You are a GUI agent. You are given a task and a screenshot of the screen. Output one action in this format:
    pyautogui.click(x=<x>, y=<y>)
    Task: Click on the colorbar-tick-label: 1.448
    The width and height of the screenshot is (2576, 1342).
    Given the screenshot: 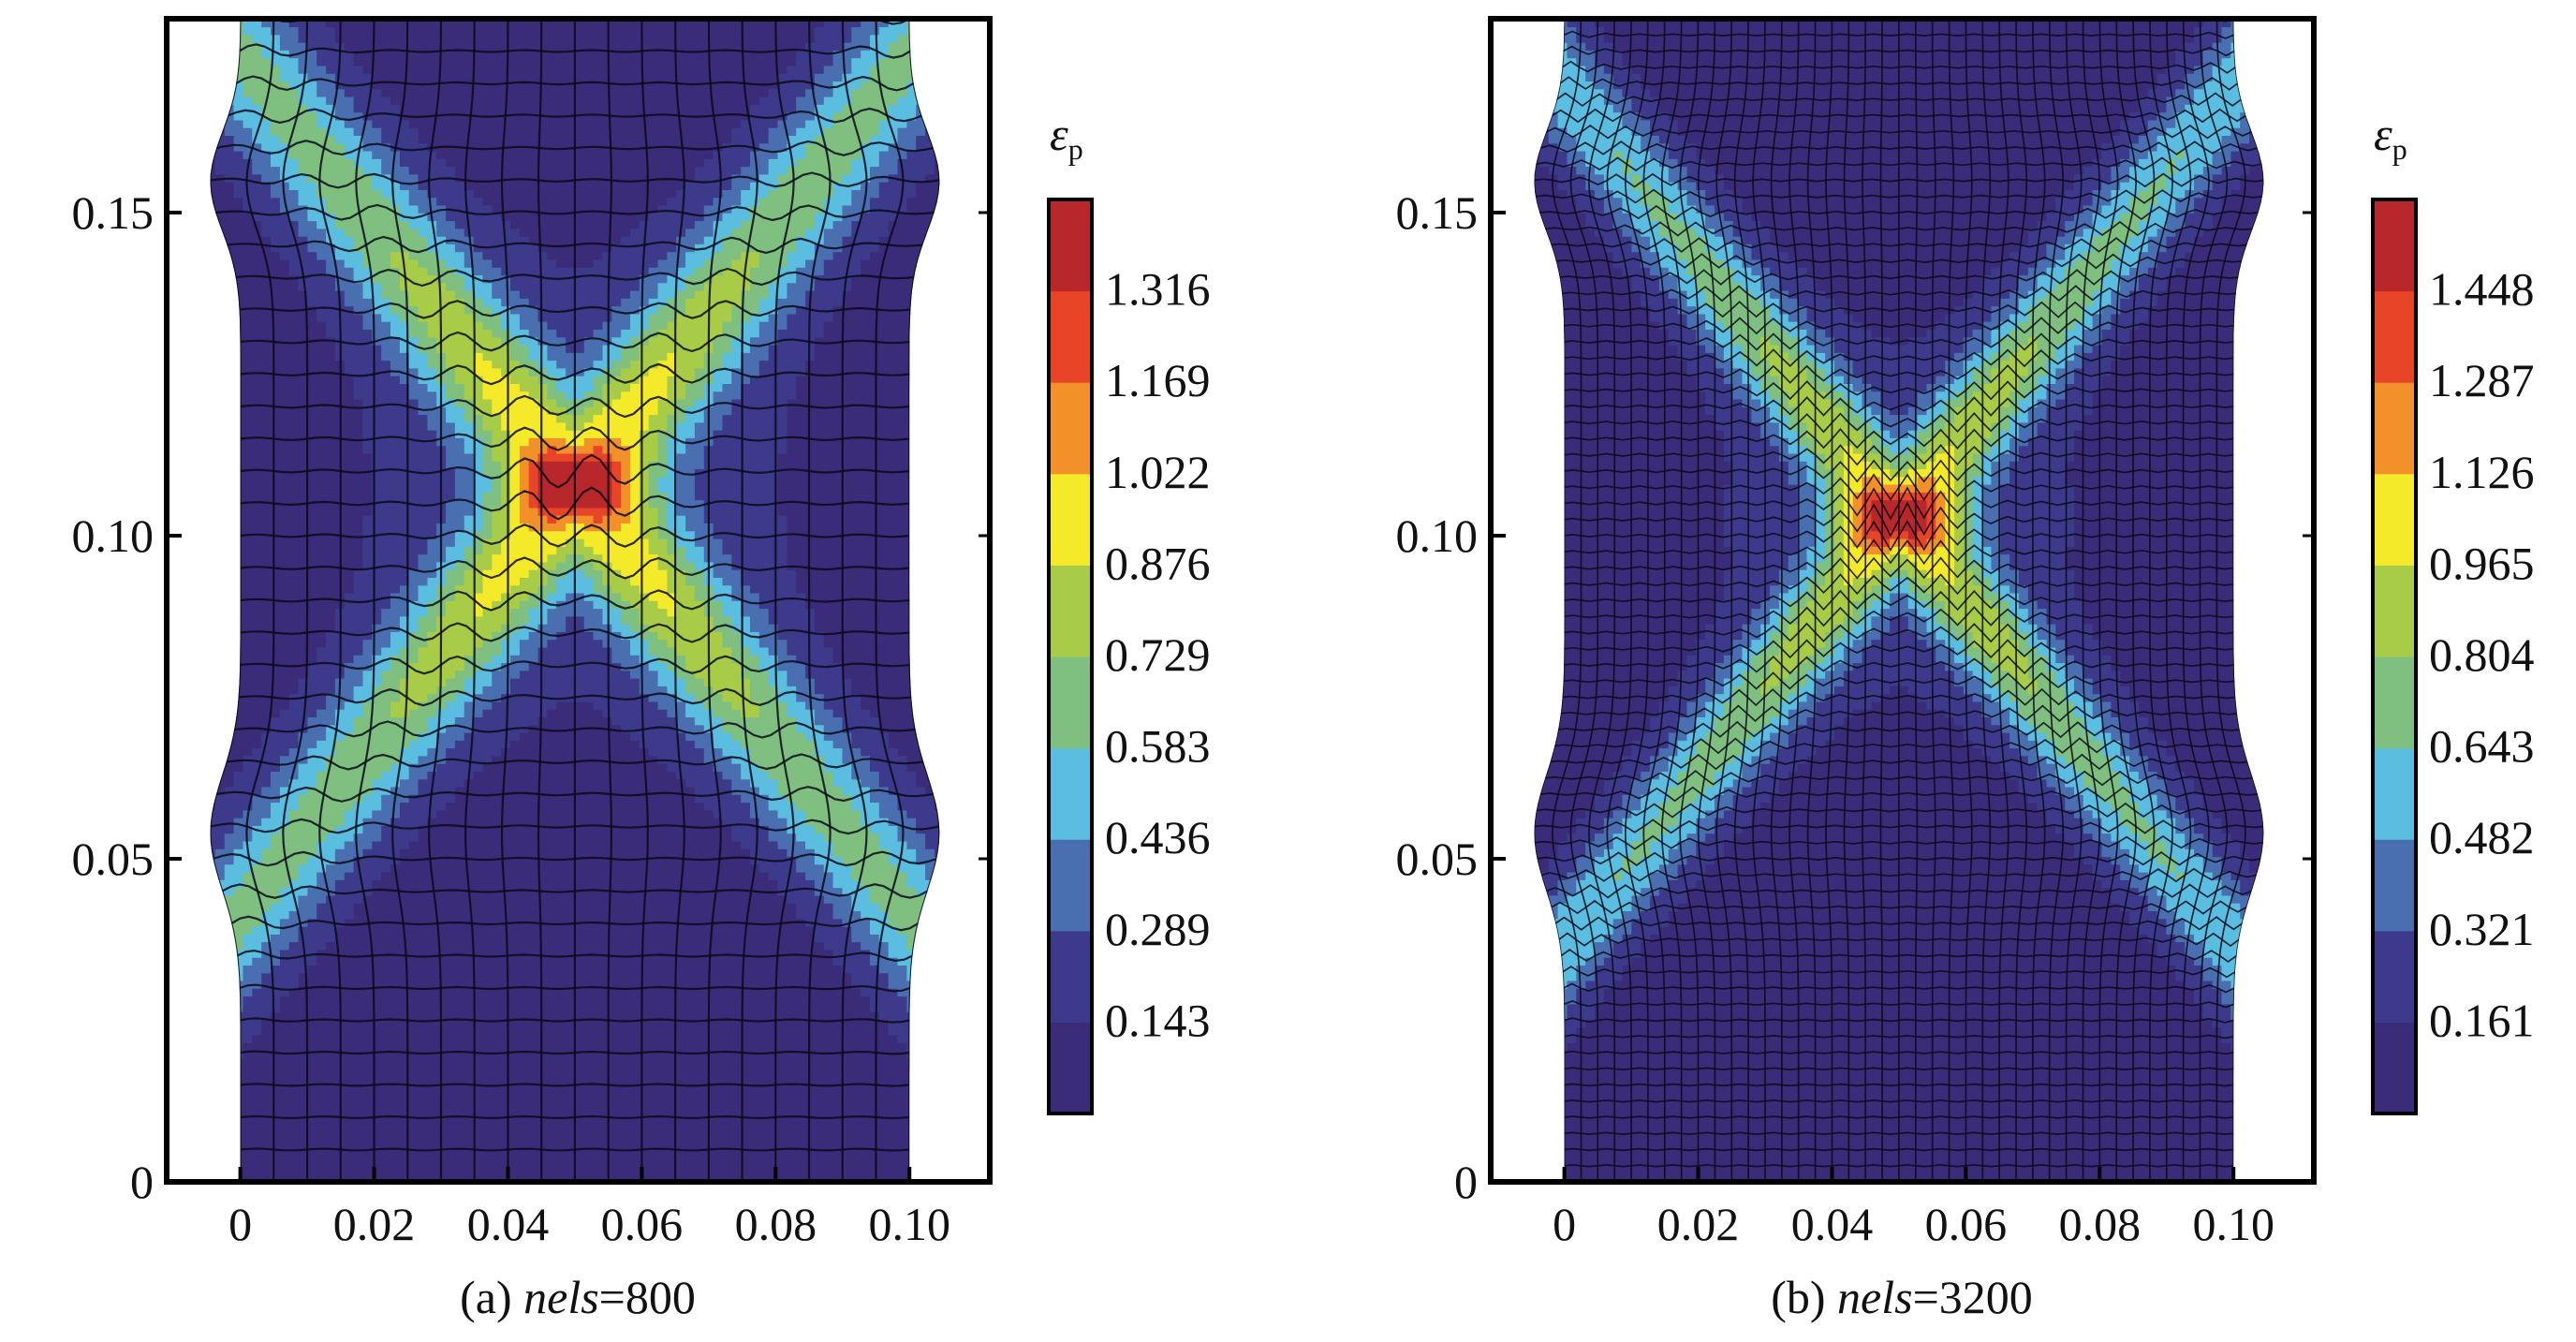 What is the action you would take?
    pyautogui.click(x=2482, y=289)
    